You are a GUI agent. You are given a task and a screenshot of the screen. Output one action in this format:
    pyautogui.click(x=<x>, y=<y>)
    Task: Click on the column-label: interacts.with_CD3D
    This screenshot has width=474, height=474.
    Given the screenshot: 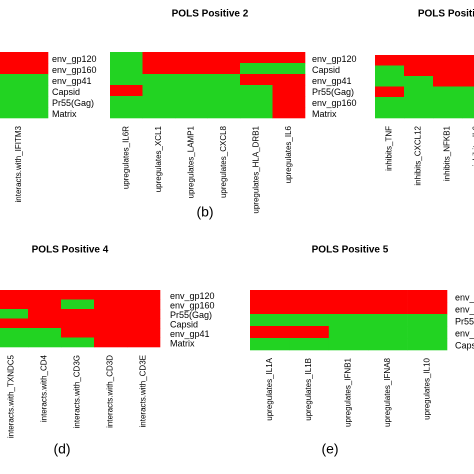 What is the action you would take?
    pyautogui.click(x=110, y=391)
    